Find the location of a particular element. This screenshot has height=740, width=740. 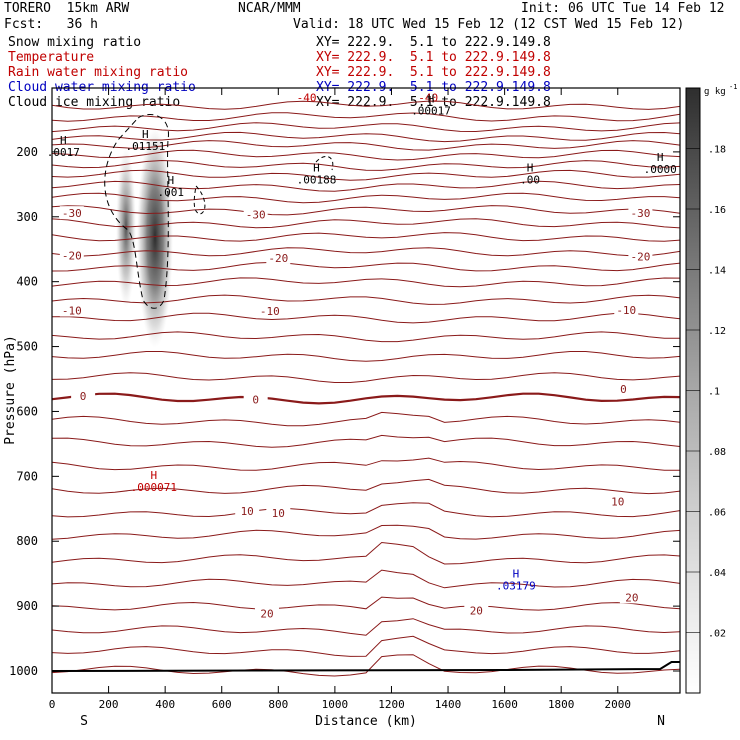

maximum-value-label: .03179 is located at coordinates (516, 585).